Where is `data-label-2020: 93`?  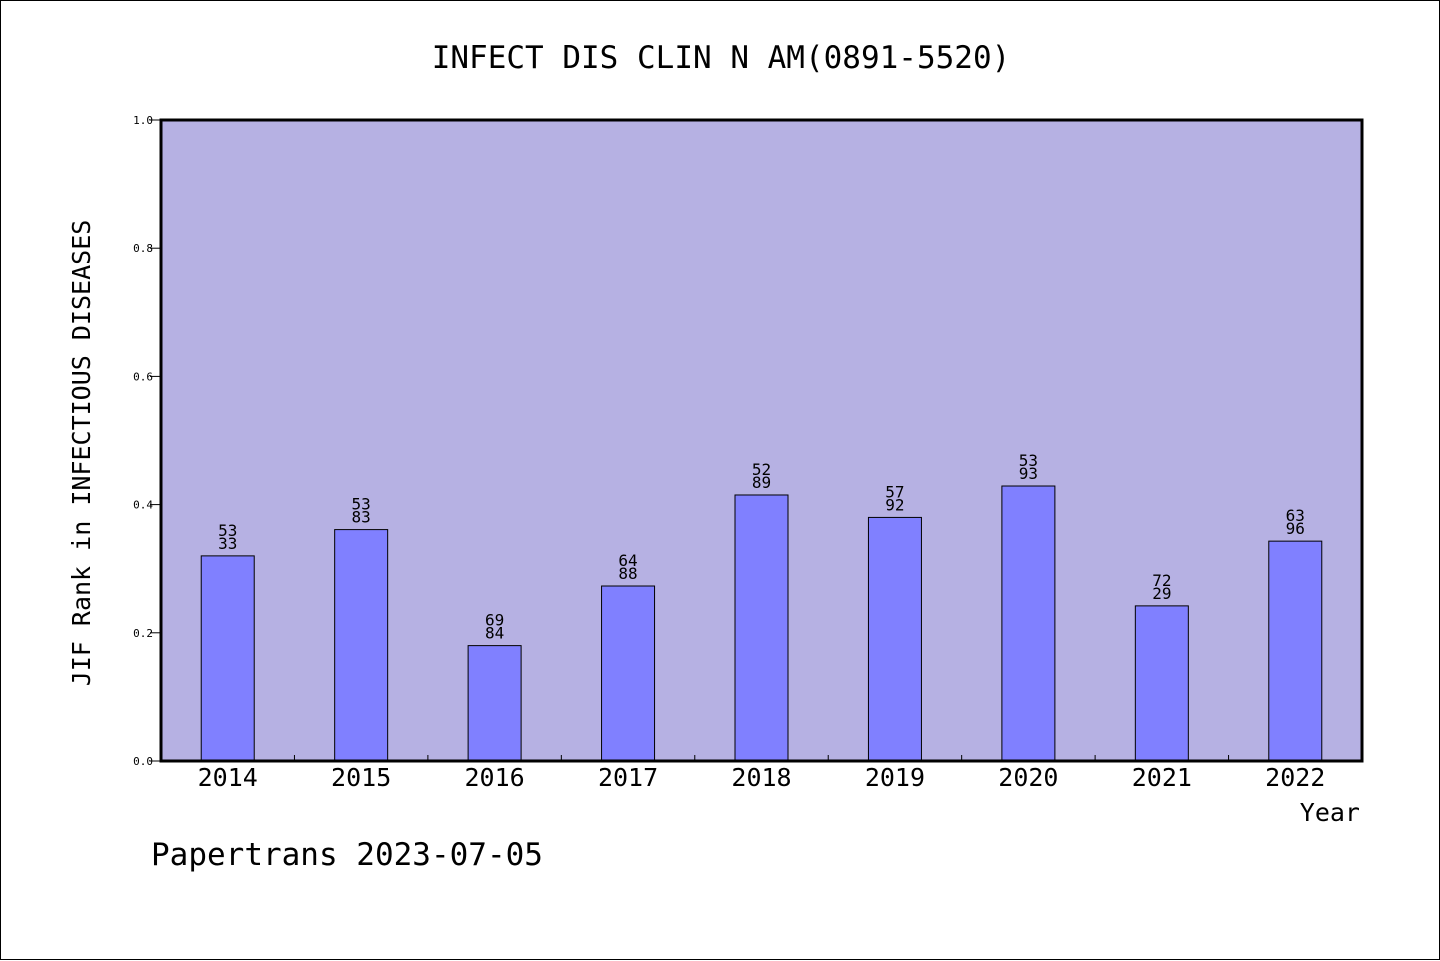 data-label-2020: 93 is located at coordinates (1028, 473).